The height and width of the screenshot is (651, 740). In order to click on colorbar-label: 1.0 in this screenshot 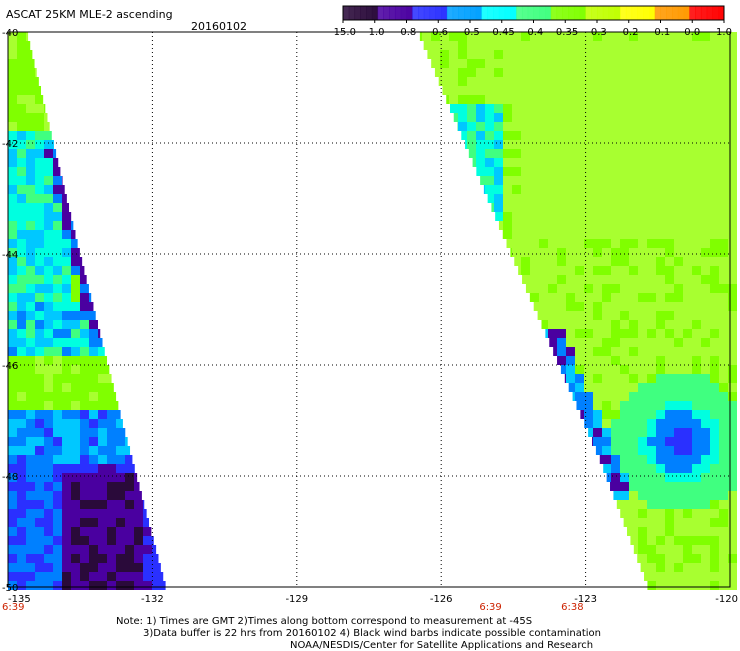, I will do `click(724, 32)`.